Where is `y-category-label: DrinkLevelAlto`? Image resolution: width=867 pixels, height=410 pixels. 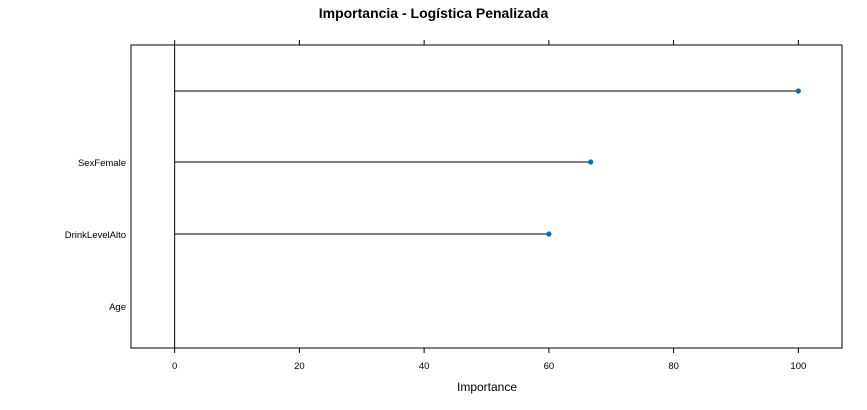
y-category-label: DrinkLevelAlto is located at coordinates (95, 235).